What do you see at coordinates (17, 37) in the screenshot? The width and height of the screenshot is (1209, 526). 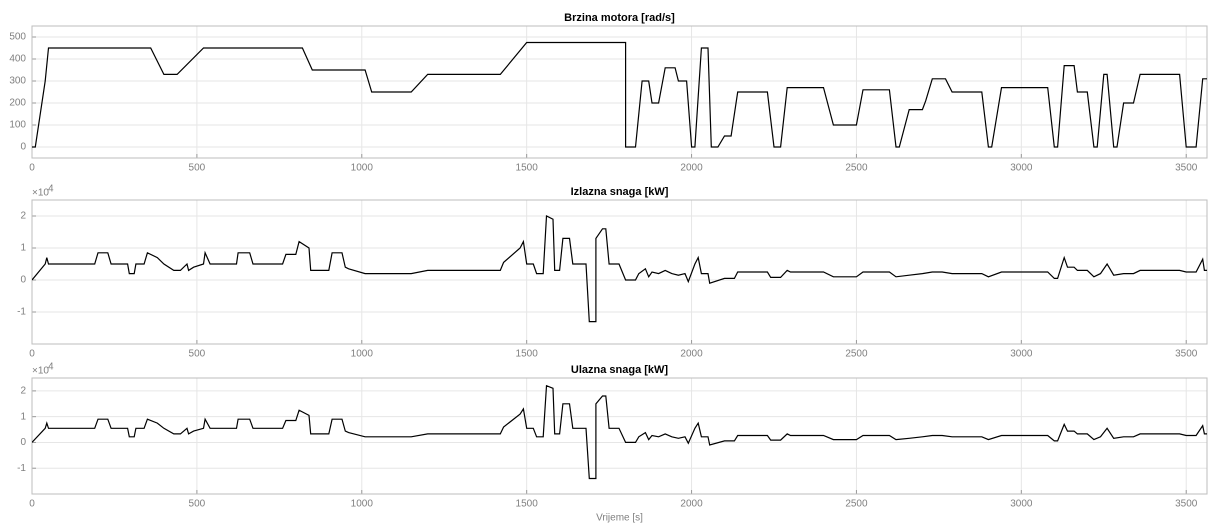 I see `y-tick-label: 500` at bounding box center [17, 37].